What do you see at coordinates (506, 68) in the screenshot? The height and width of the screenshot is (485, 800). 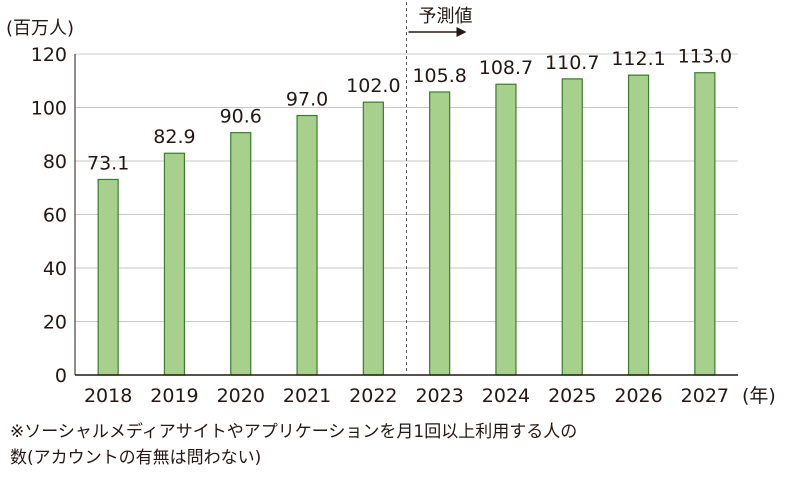 I see `data-label: 108.7` at bounding box center [506, 68].